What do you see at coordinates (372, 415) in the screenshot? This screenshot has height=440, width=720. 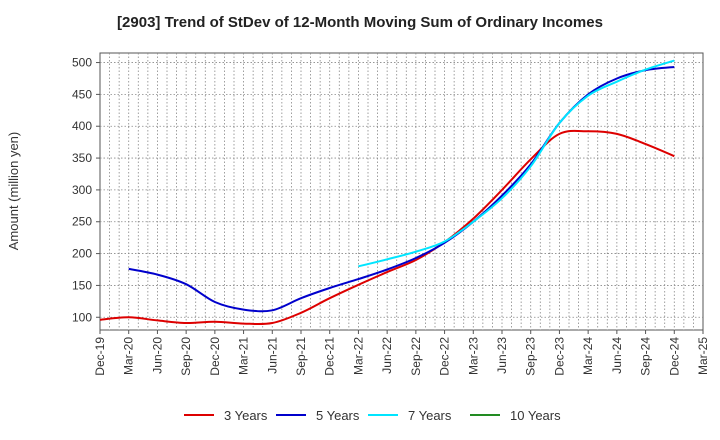 I see `legend: 3 Years 5 Years 7 Years 10 Years` at bounding box center [372, 415].